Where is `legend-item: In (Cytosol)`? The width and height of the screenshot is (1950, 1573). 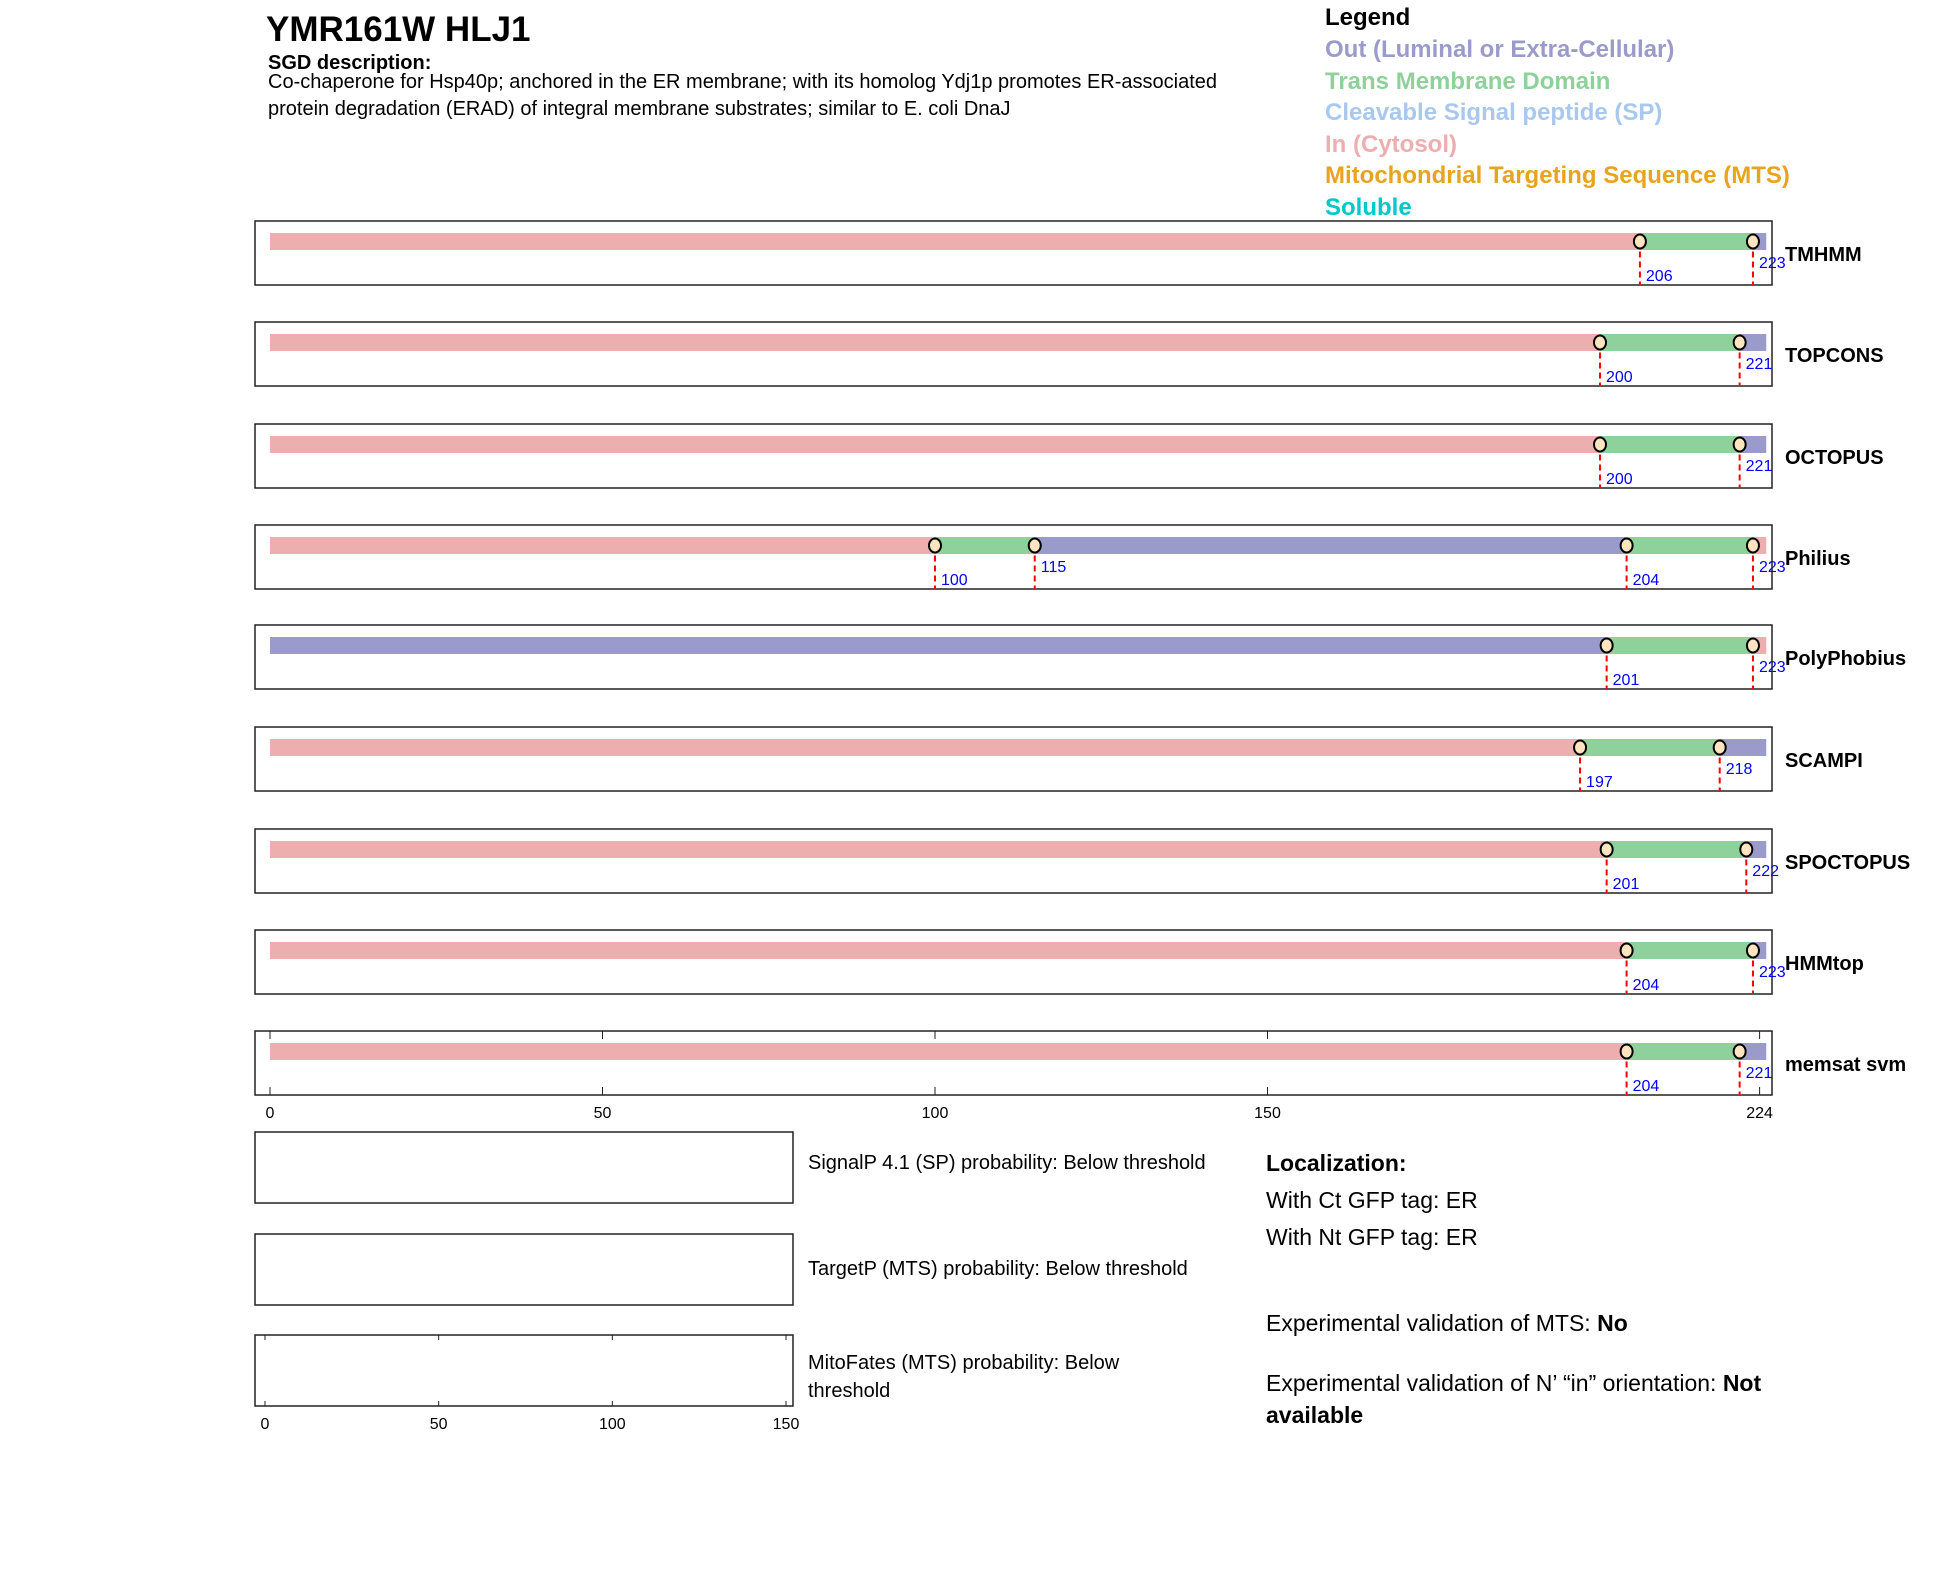
legend-item: In (Cytosol) is located at coordinates (1391, 144).